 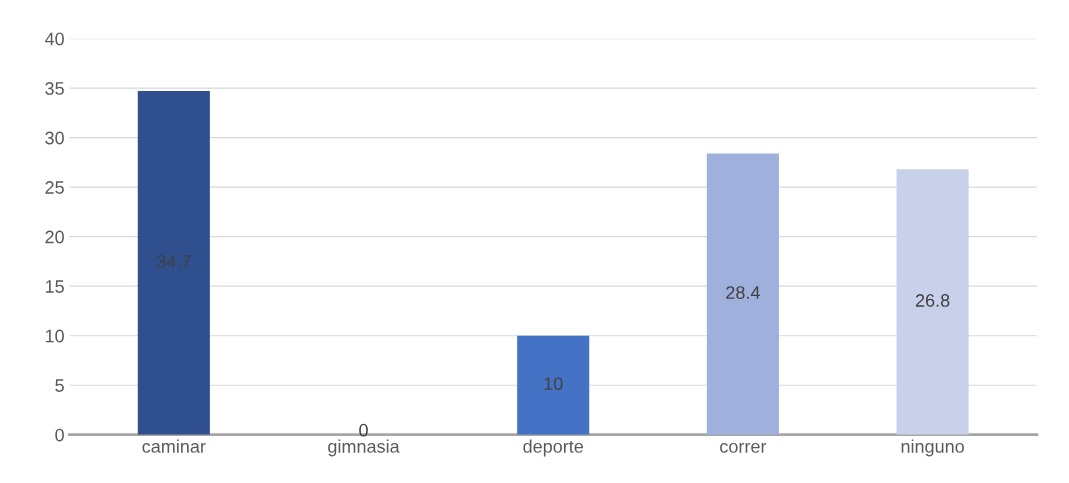 I want to click on y-tick-label: 0, so click(x=59, y=435).